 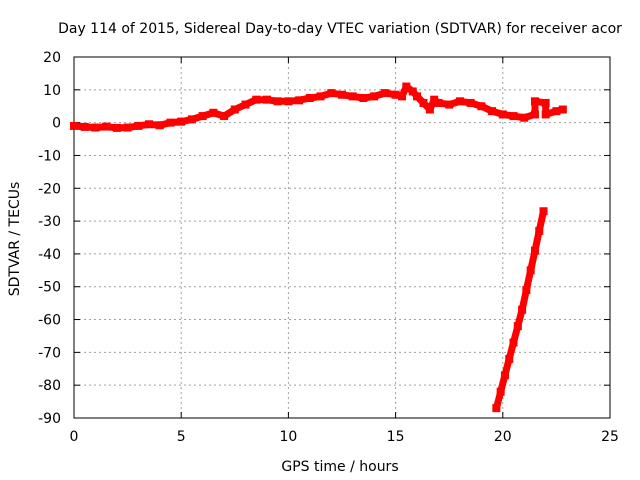 What do you see at coordinates (339, 467) in the screenshot?
I see `x-axis-label: GPS time / hours` at bounding box center [339, 467].